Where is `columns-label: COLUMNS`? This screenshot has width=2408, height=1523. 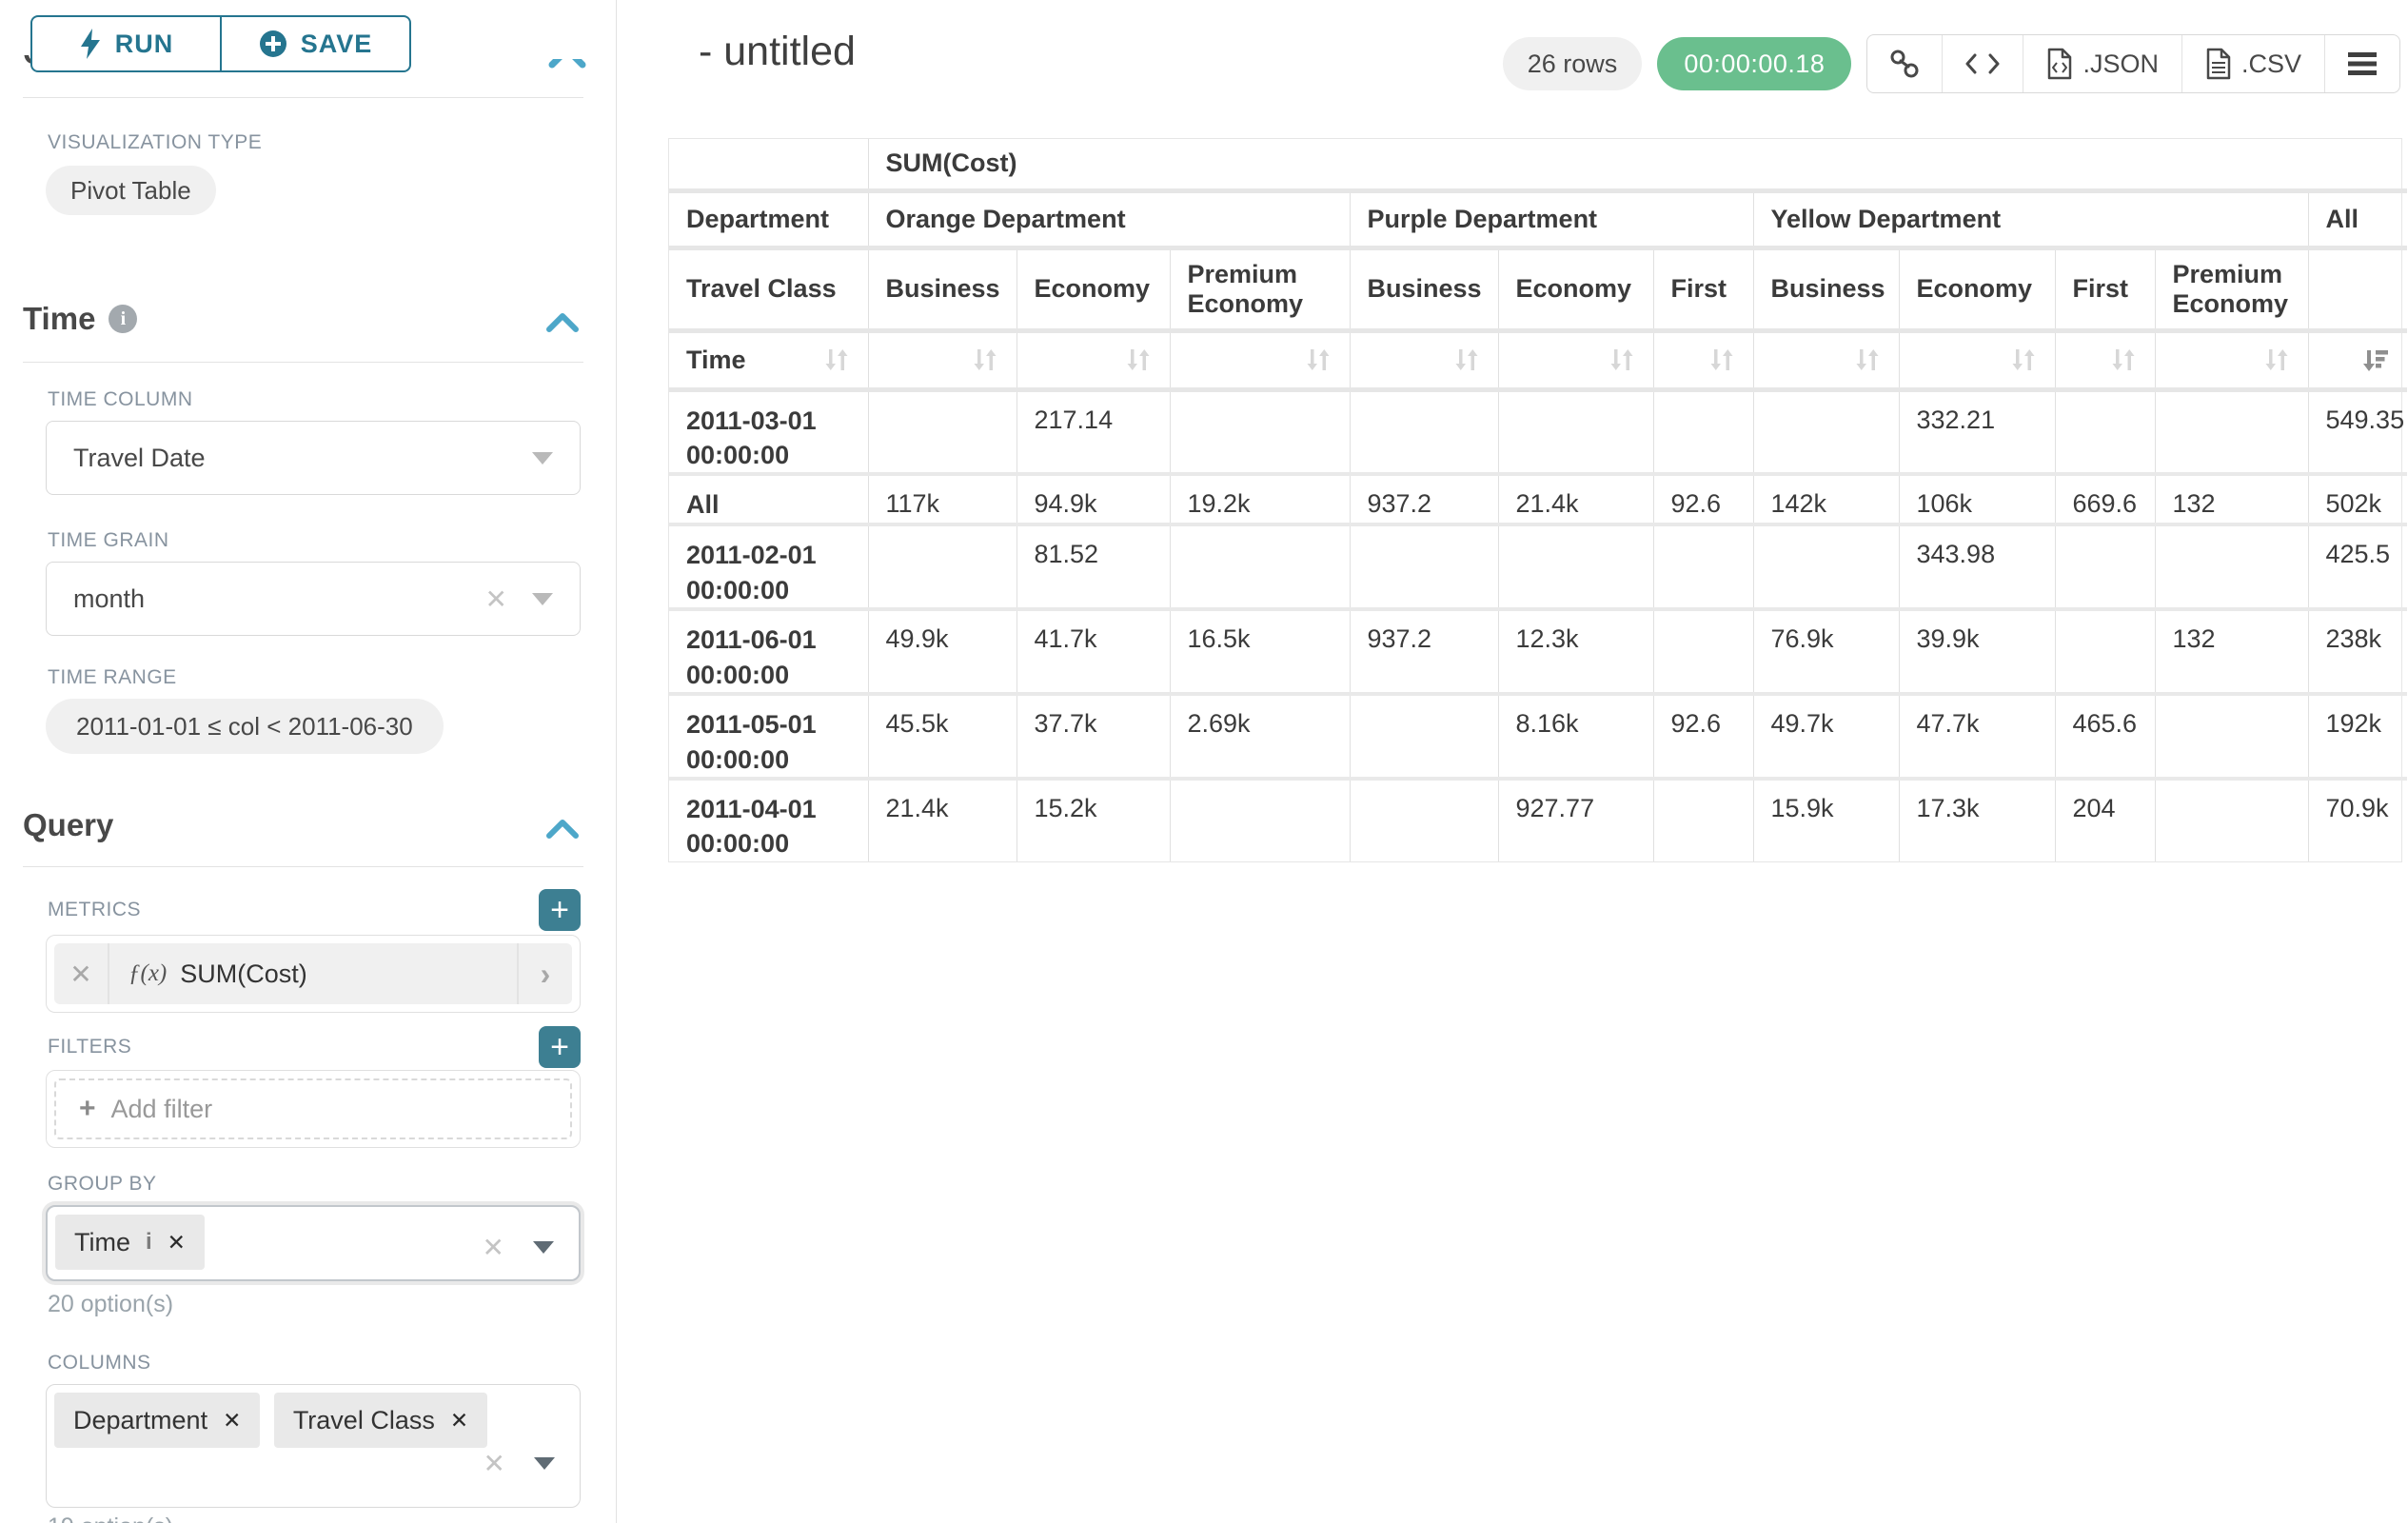 columns-label: COLUMNS is located at coordinates (99, 1363).